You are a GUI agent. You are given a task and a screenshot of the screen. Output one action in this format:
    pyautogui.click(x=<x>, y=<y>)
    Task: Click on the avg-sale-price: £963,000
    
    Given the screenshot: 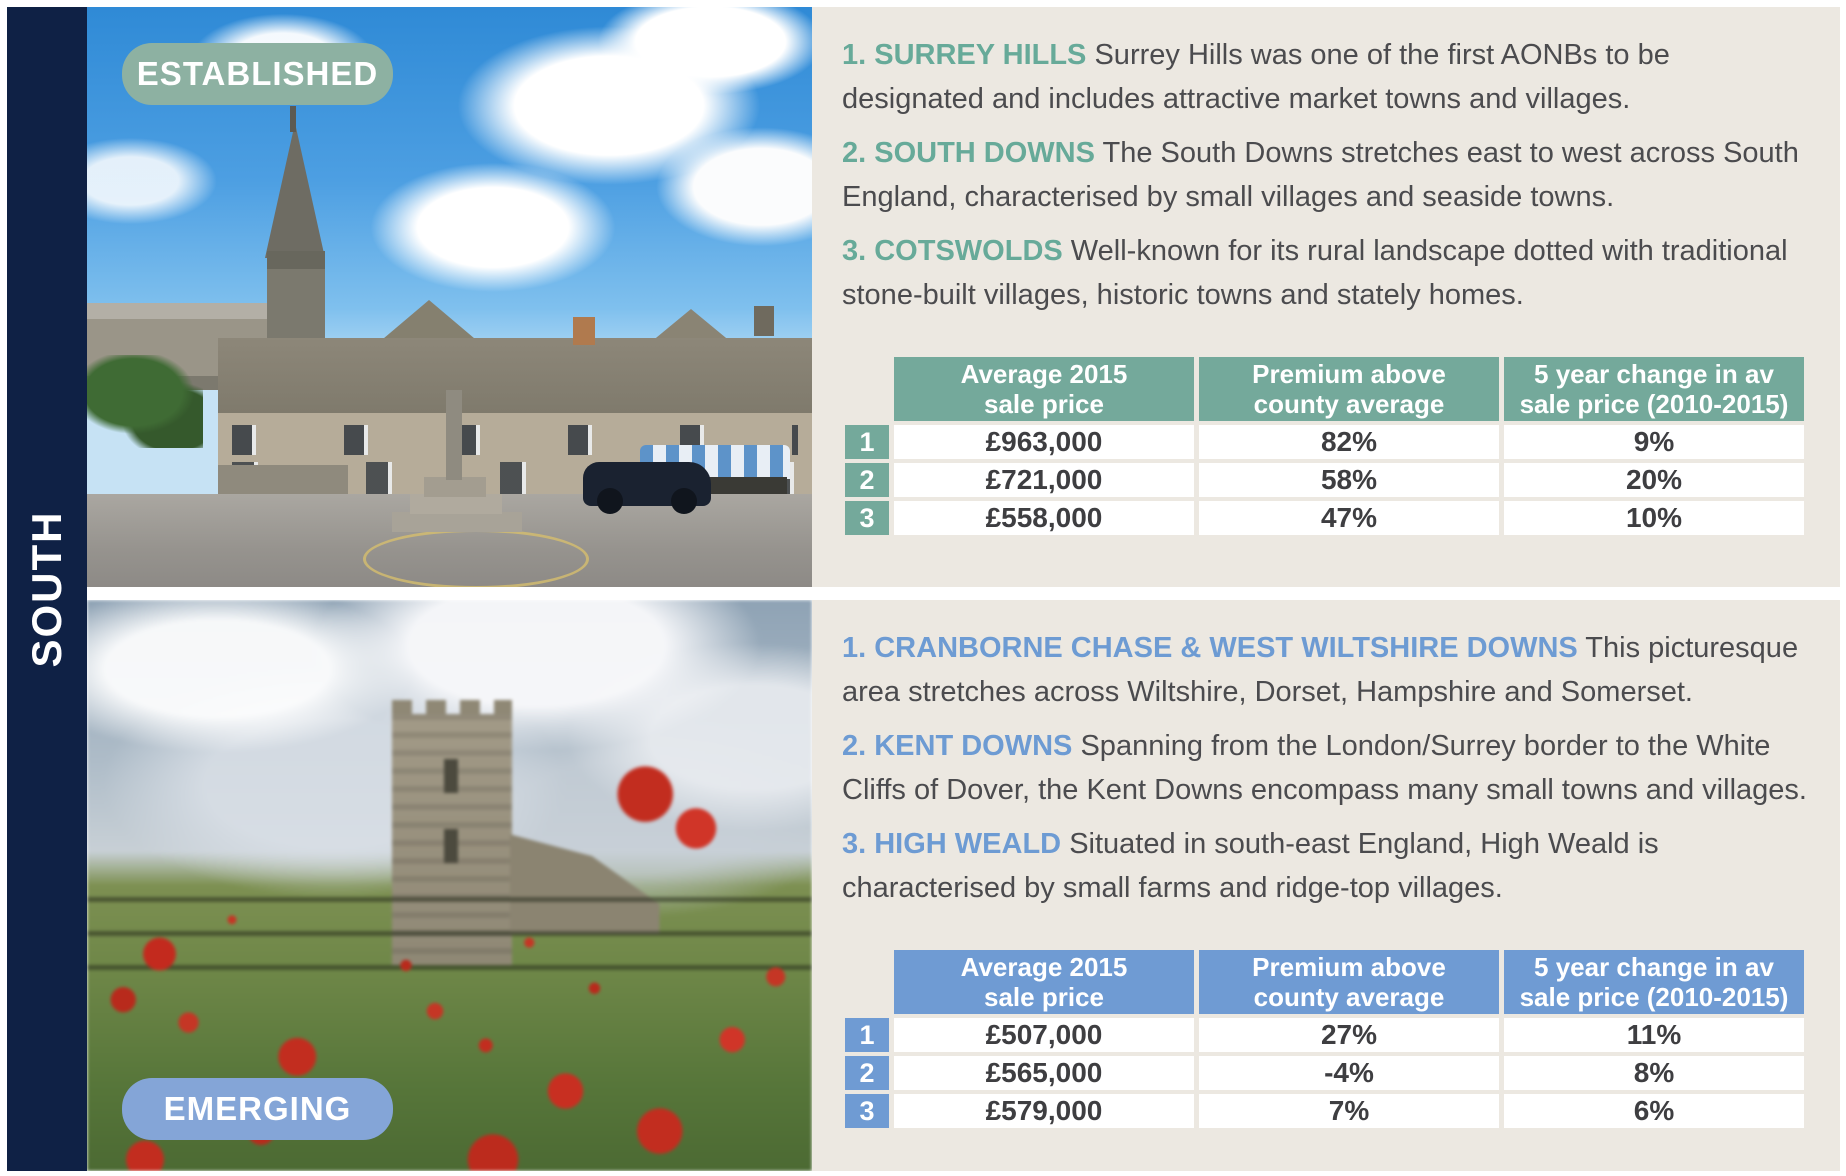 What is the action you would take?
    pyautogui.click(x=1044, y=442)
    